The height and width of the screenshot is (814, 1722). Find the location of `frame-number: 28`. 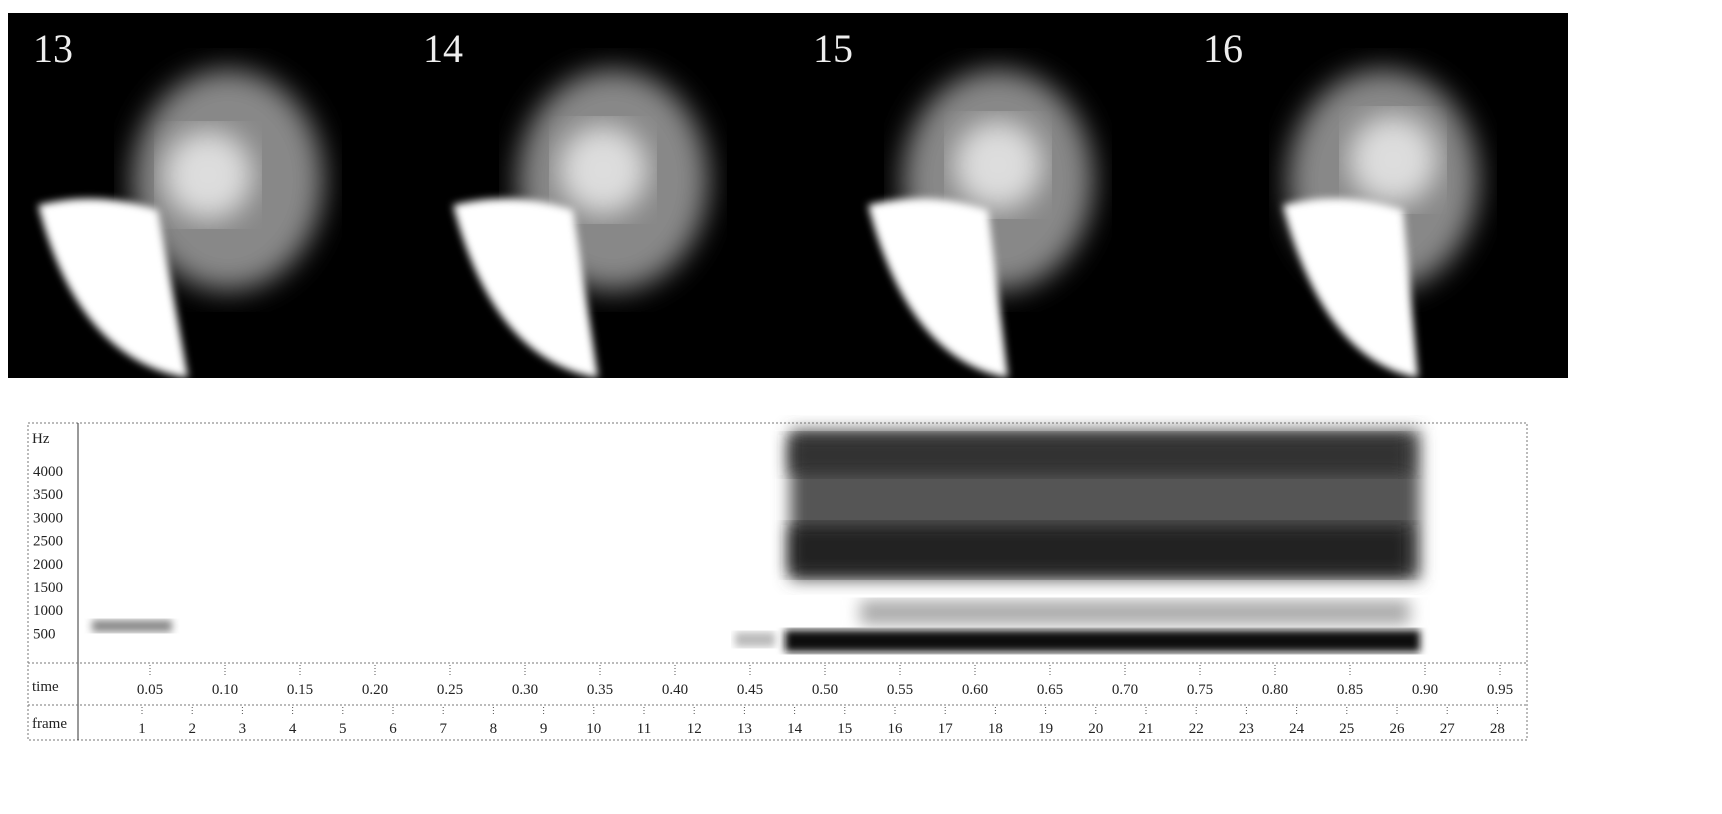

frame-number: 28 is located at coordinates (1497, 729).